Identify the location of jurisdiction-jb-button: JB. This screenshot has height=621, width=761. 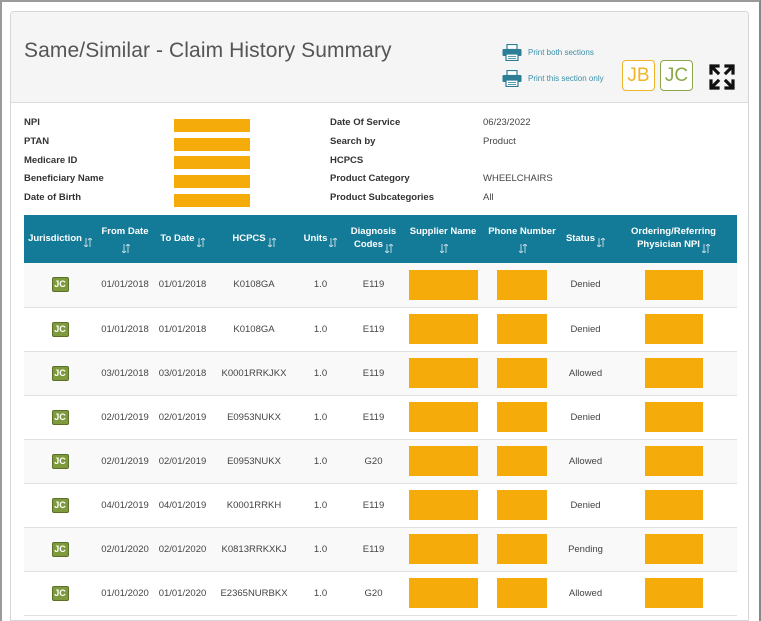
(638, 75).